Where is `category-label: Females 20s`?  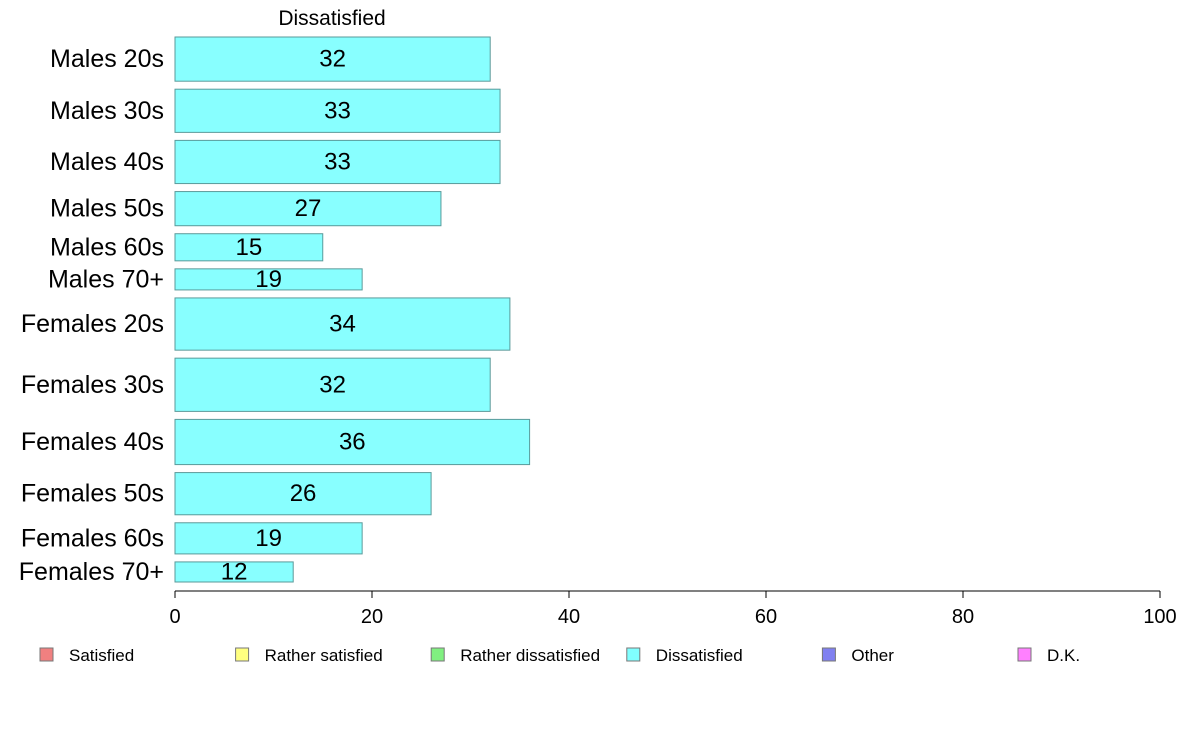 category-label: Females 20s is located at coordinates (92, 324).